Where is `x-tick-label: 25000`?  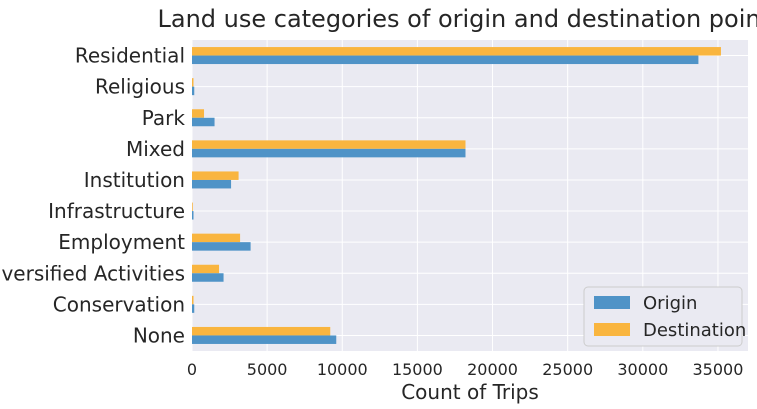
x-tick-label: 25000 is located at coordinates (567, 369).